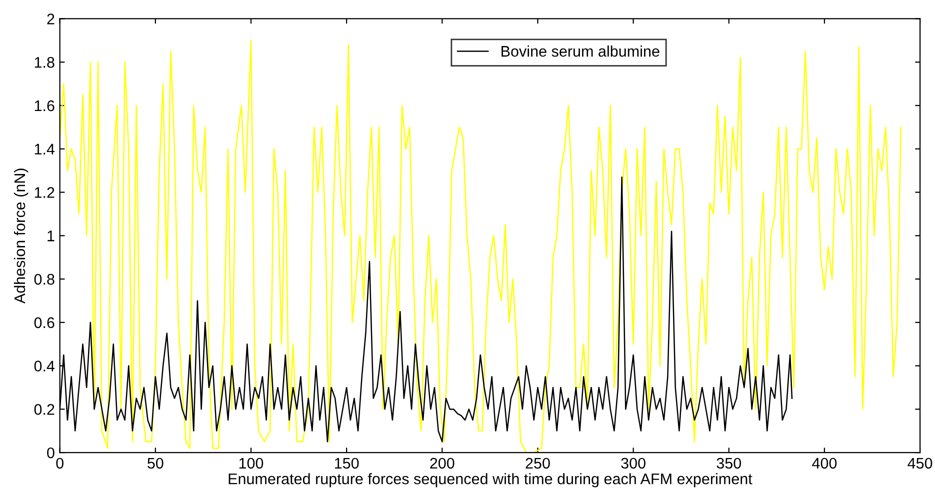  Describe the element at coordinates (60, 463) in the screenshot. I see `x-tick-label: 0` at that location.